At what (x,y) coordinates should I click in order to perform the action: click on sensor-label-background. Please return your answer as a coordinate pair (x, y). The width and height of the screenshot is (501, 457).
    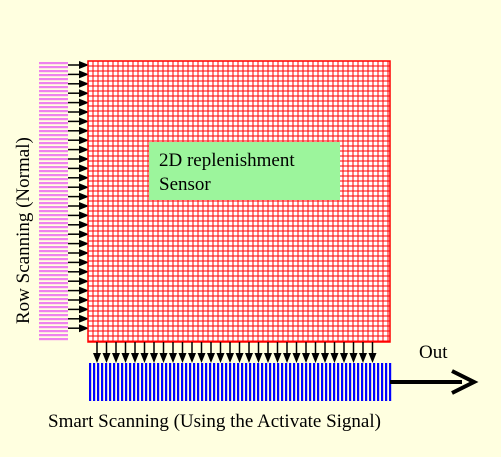
    Looking at the image, I should click on (244, 171).